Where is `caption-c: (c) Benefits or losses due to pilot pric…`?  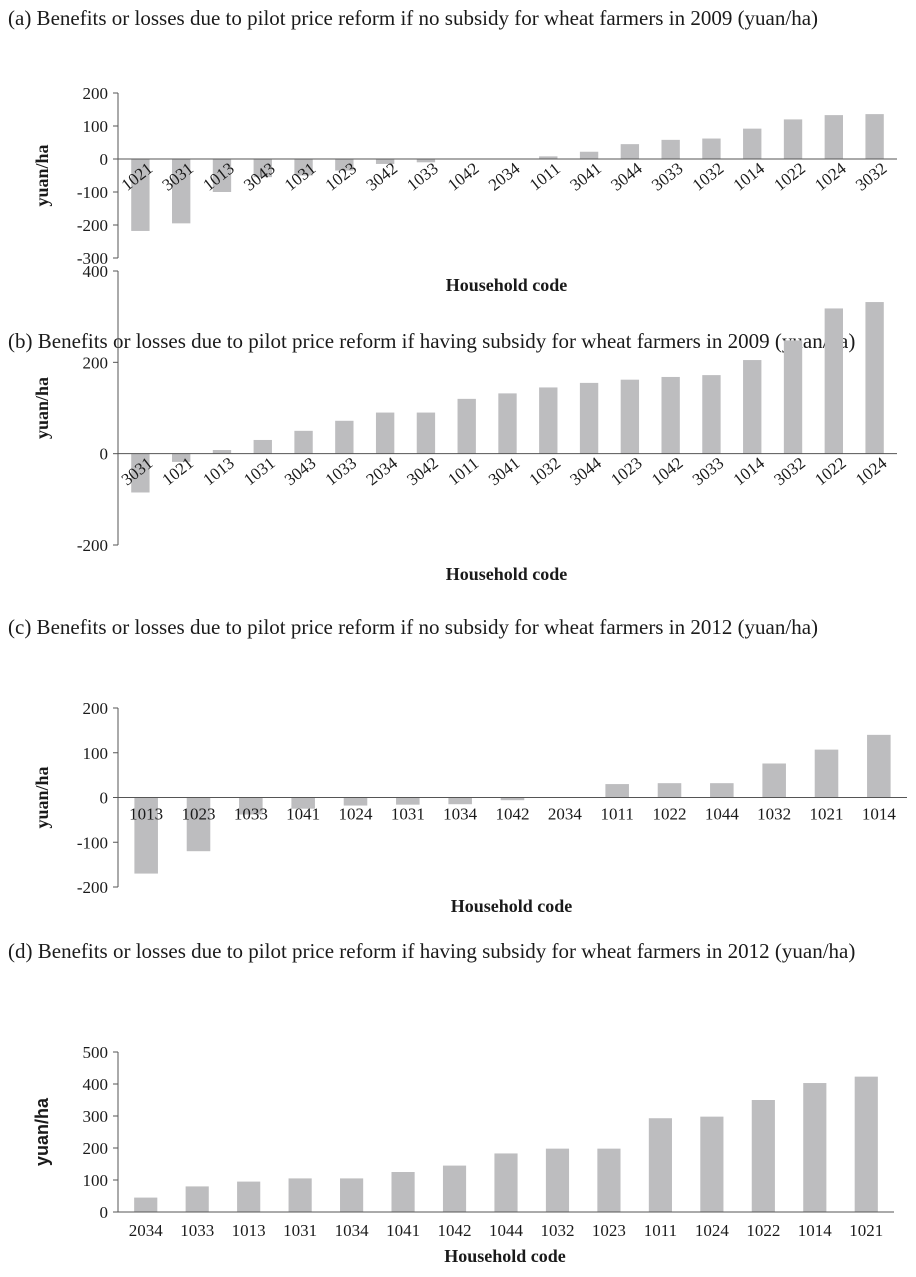 caption-c: (c) Benefits or losses due to pilot pric… is located at coordinates (413, 627).